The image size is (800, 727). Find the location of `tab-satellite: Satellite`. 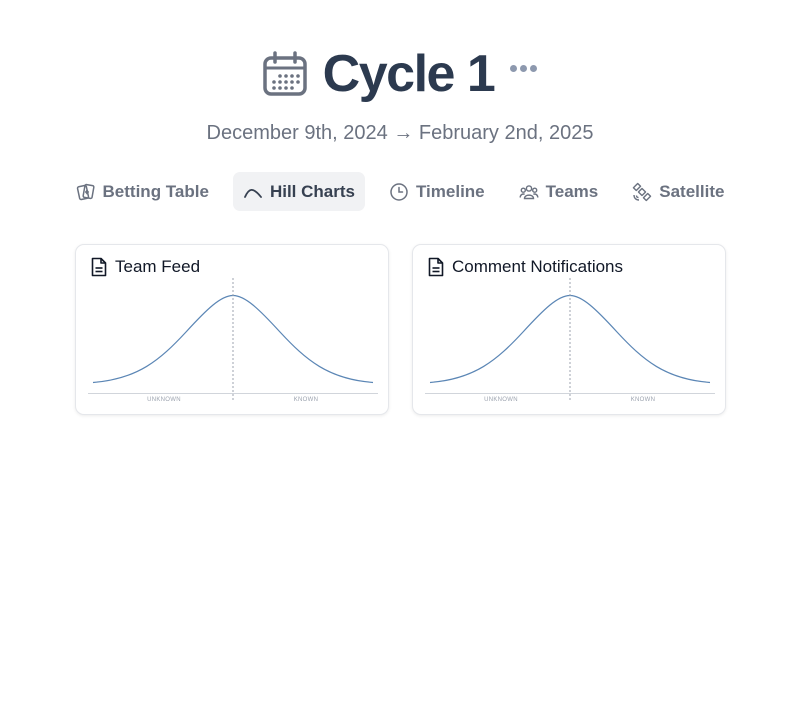

tab-satellite: Satellite is located at coordinates (678, 191).